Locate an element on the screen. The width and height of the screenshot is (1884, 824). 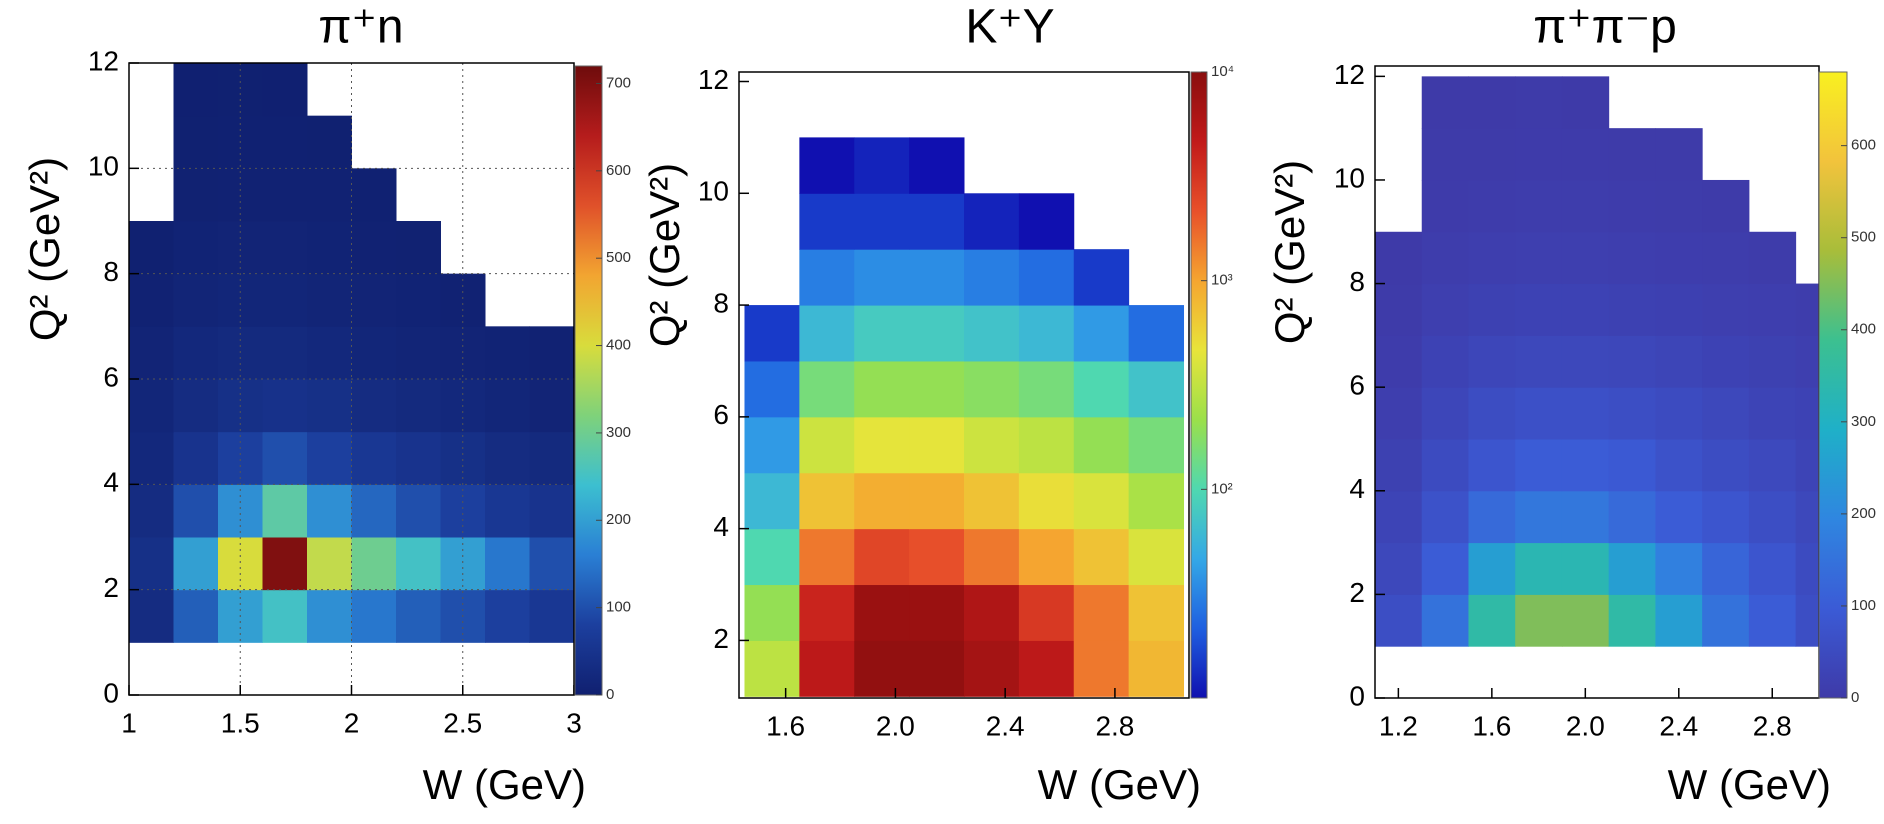
colorbar-tick-label: 10⁴ is located at coordinates (1222, 71).